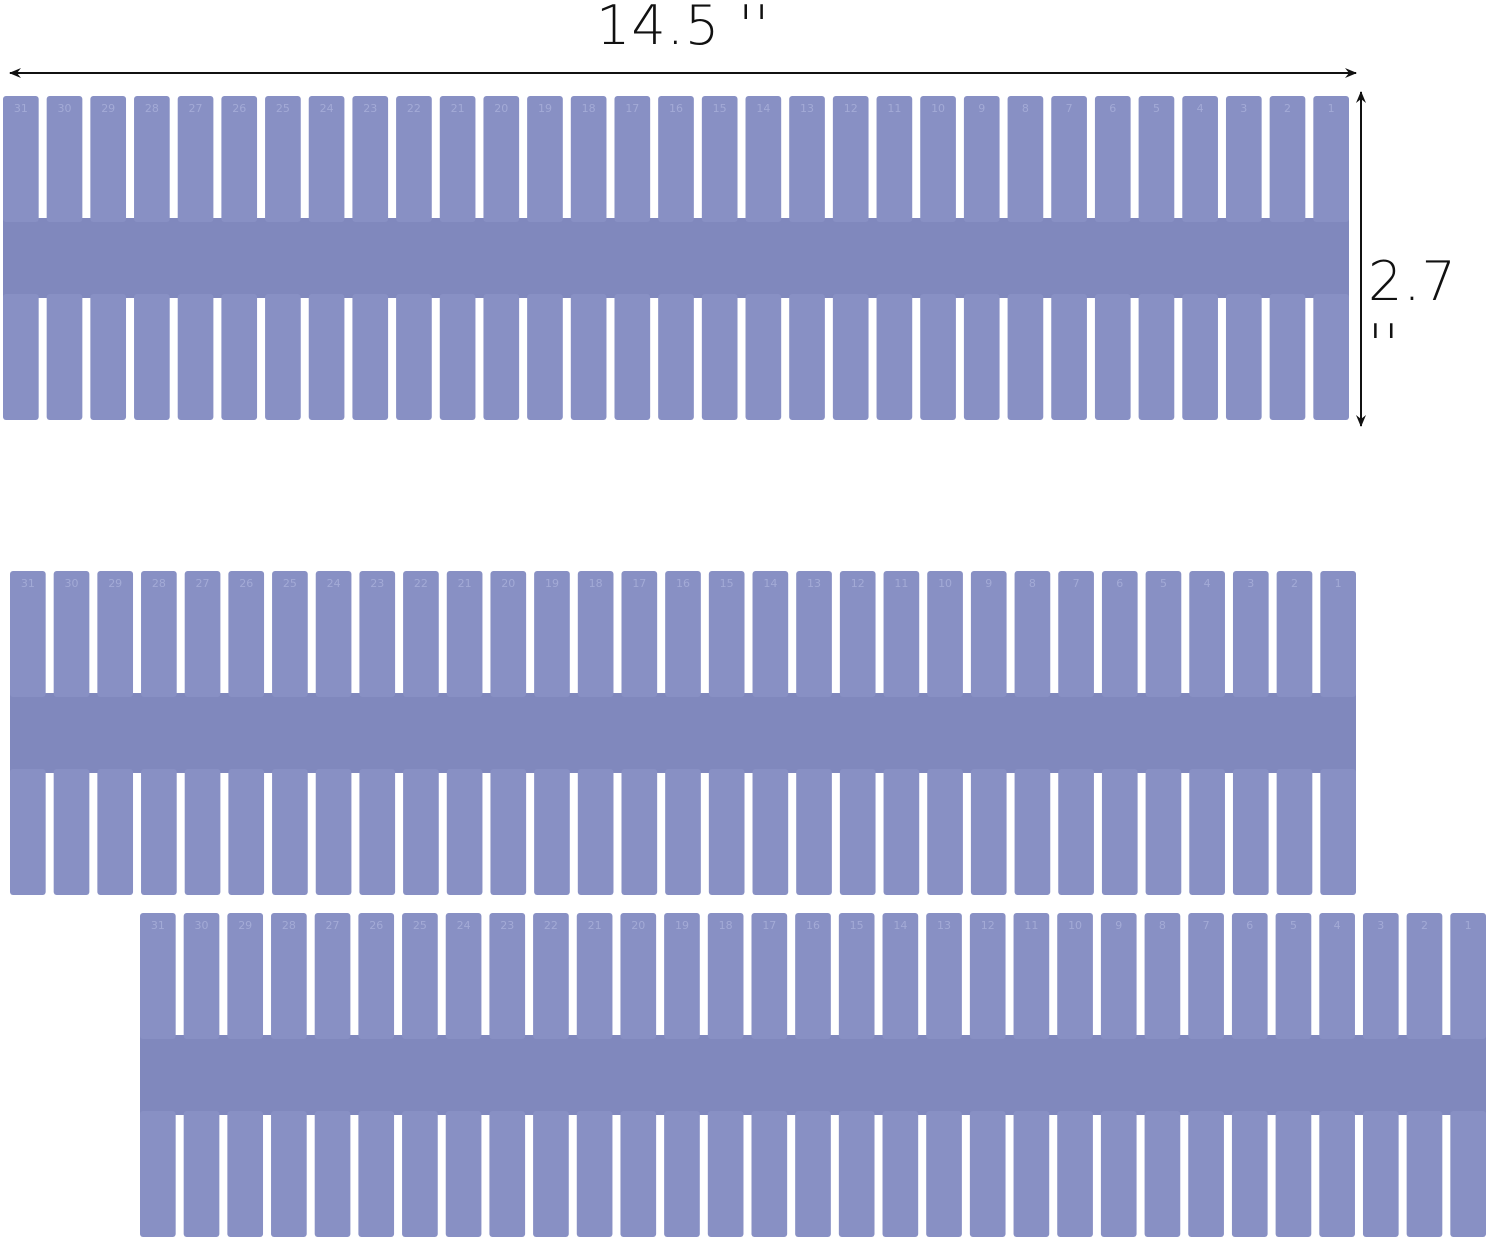 Image resolution: width=1500 pixels, height=1241 pixels. Describe the element at coordinates (683, 733) in the screenshot. I see `divider-spine` at that location.